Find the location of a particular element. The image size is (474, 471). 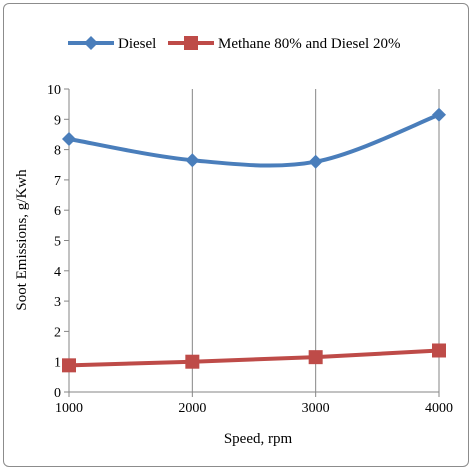

series-1-point-2000 is located at coordinates (192, 160).